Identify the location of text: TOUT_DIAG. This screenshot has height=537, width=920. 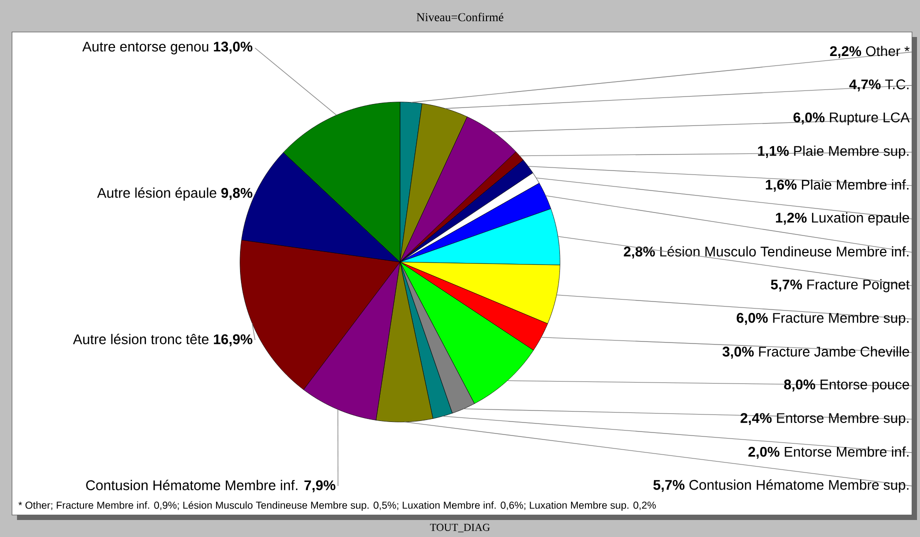
(460, 528).